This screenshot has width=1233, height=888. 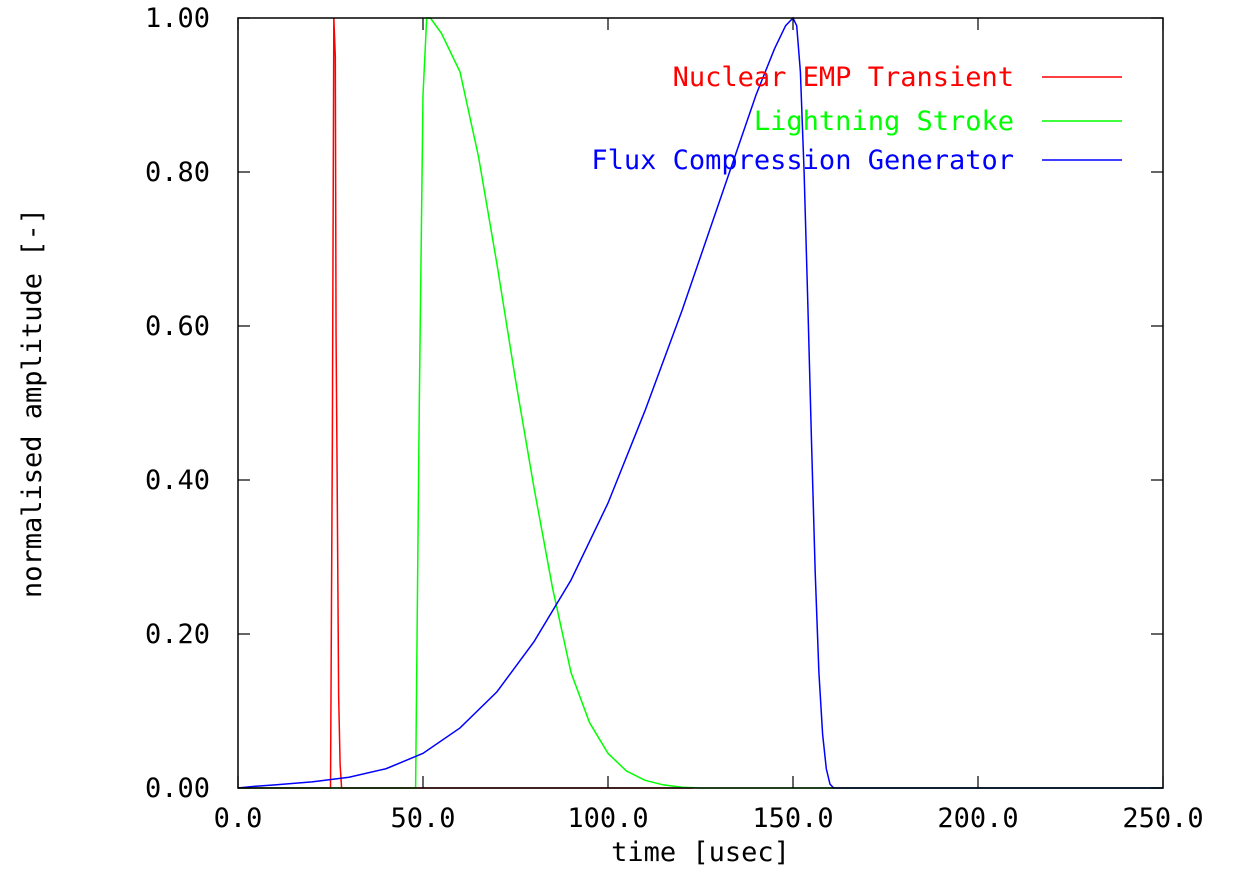 What do you see at coordinates (32, 403) in the screenshot?
I see `y-axis-label: normalised amplitude [-]` at bounding box center [32, 403].